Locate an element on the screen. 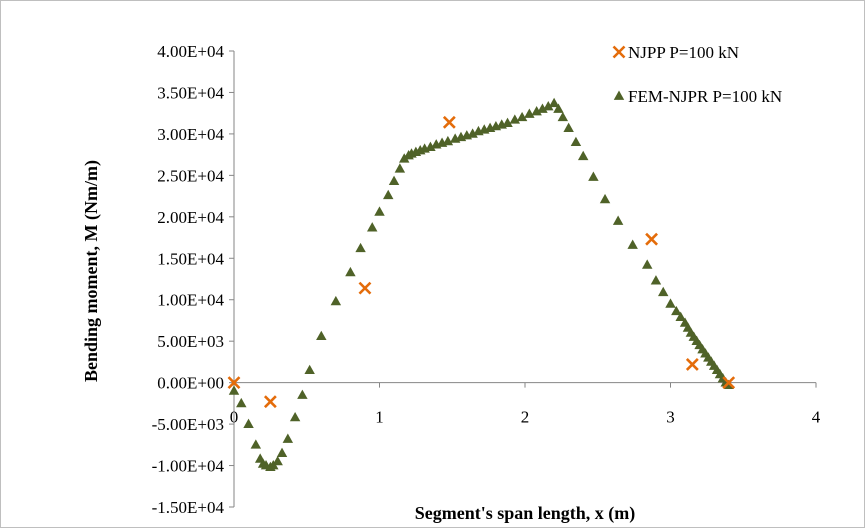  x-axis-title: Segment's span length, x (m) is located at coordinates (525, 513).